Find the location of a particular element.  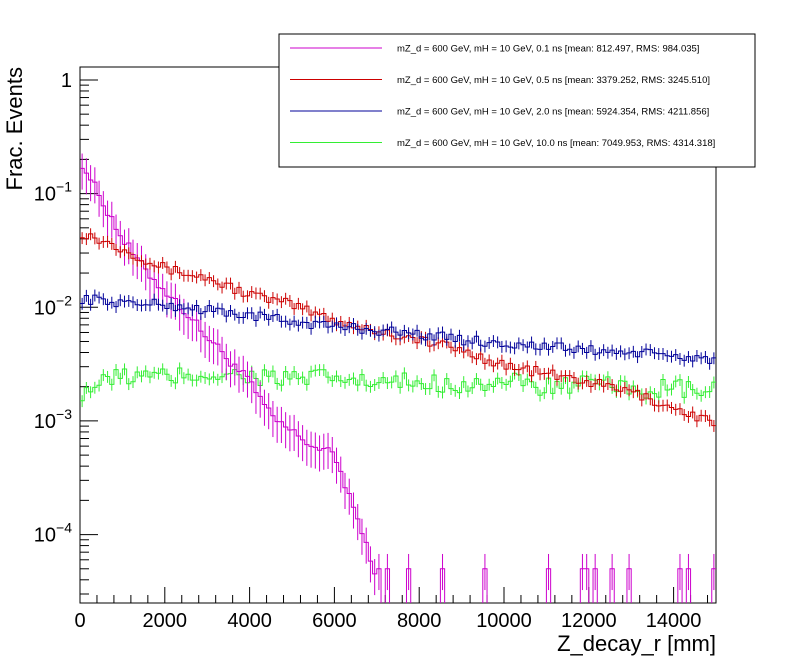

y-tick-label: 10⁻⁴ is located at coordinates (53, 533).